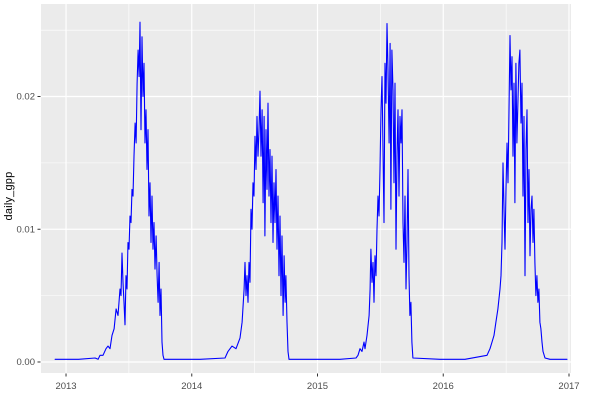  What do you see at coordinates (26, 229) in the screenshot?
I see `y-tick-label: 0.01` at bounding box center [26, 229].